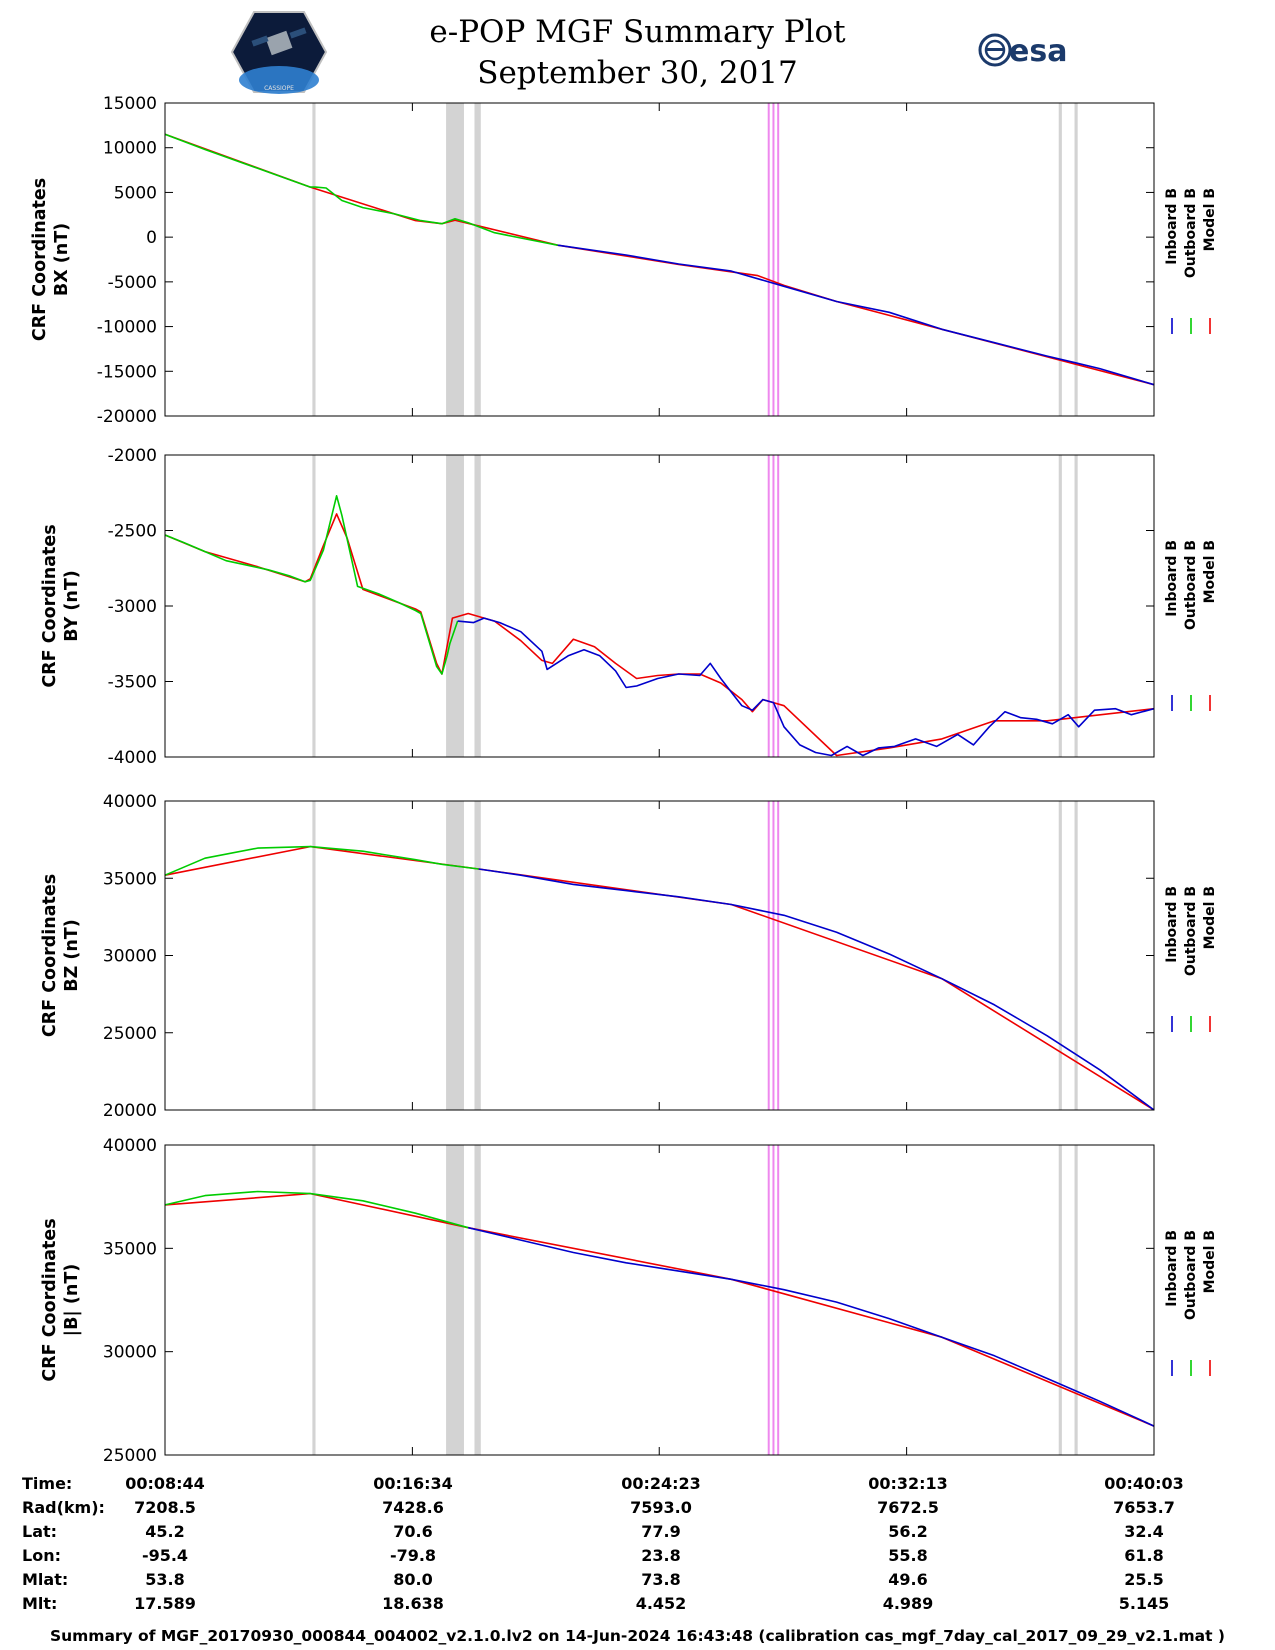  What do you see at coordinates (151, 238) in the screenshot?
I see `y-tick-label: 0` at bounding box center [151, 238].